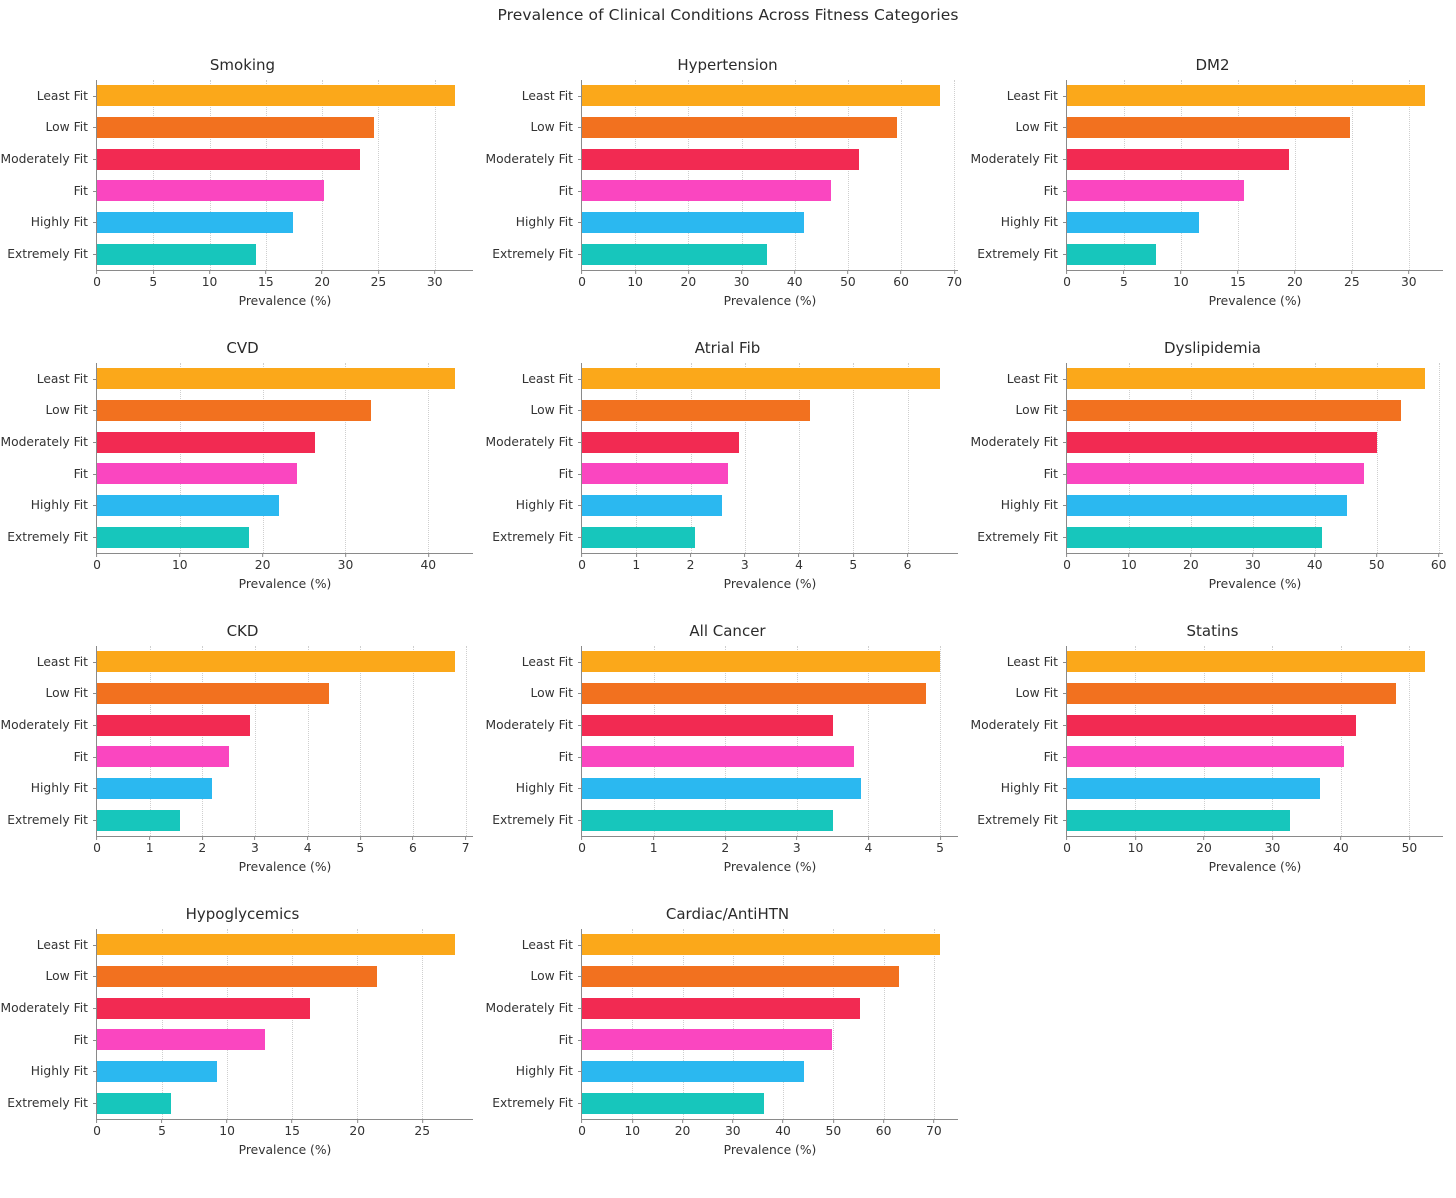 The image size is (1456, 1198). Describe the element at coordinates (907, 562) in the screenshot. I see `x-tick: 6` at that location.